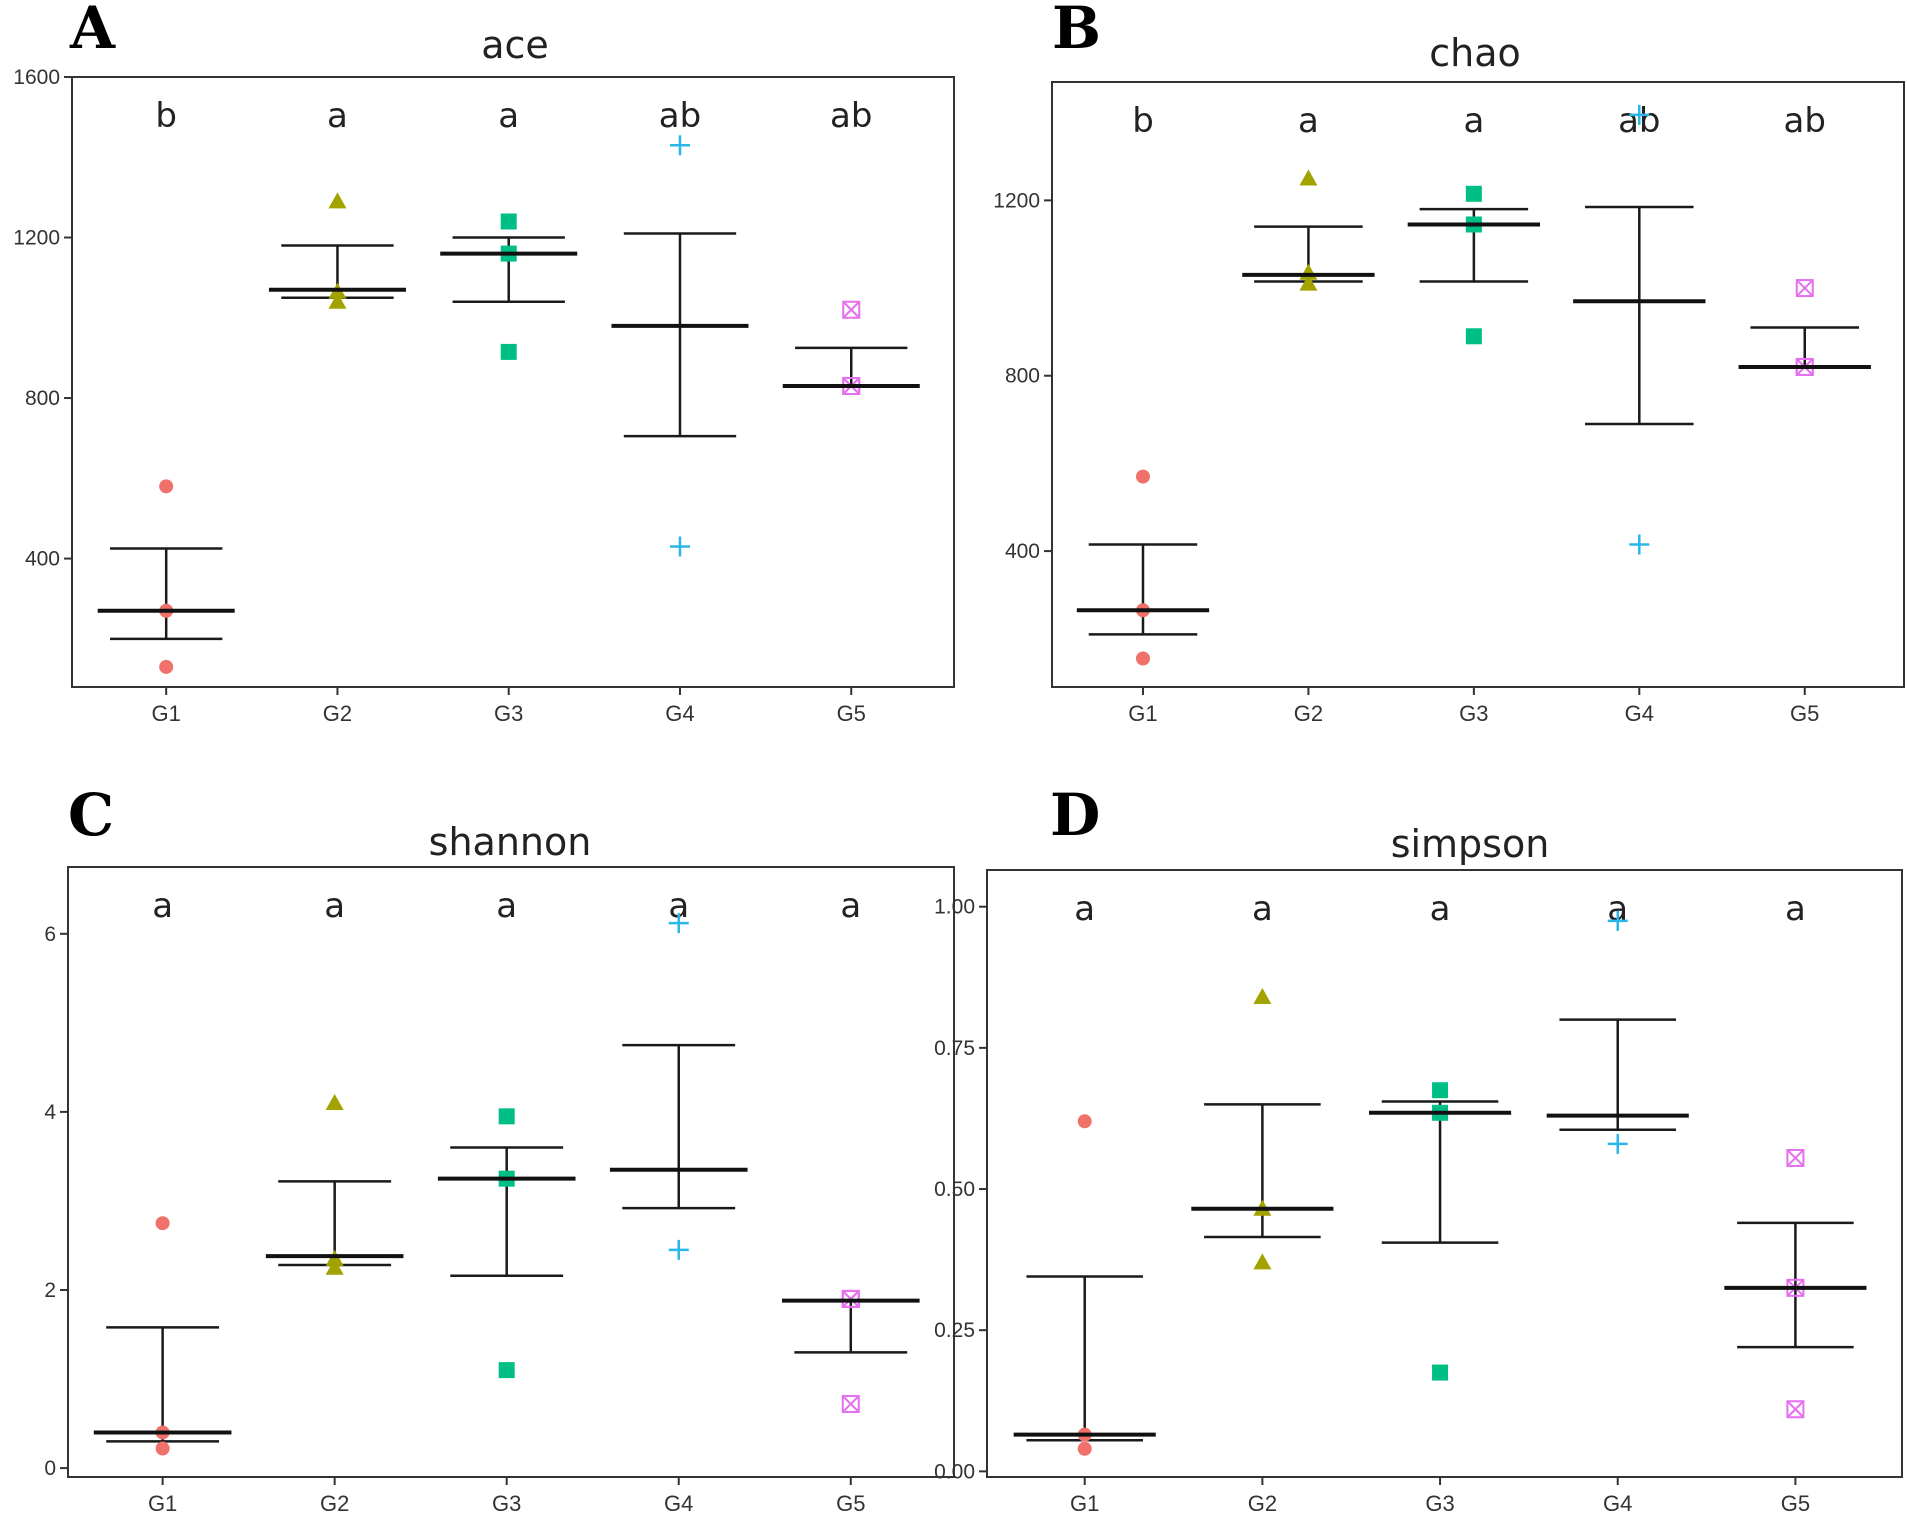  Describe the element at coordinates (1076, 31) in the screenshot. I see `panel-letter: B` at that location.